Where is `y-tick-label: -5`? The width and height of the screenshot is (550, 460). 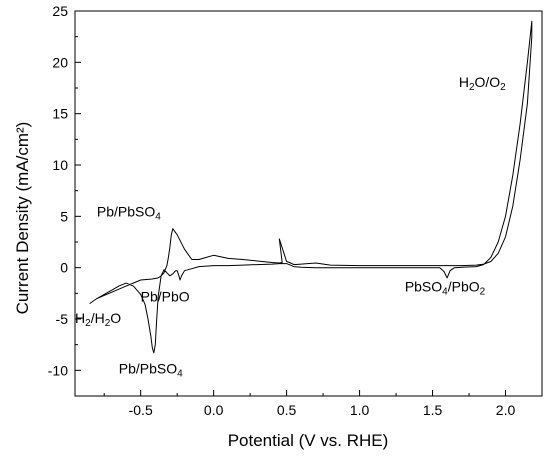
y-tick-label: -5 is located at coordinates (62, 319).